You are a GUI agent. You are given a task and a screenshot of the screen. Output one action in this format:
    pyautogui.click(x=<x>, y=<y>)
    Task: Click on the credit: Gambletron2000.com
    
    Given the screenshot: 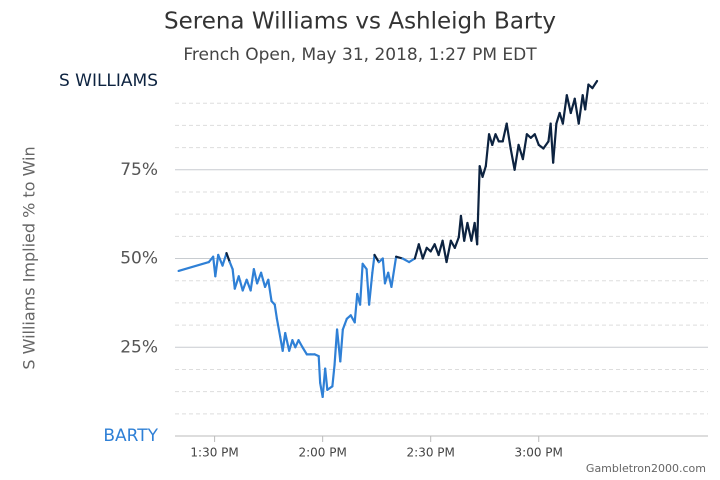 What is the action you would take?
    pyautogui.click(x=646, y=468)
    